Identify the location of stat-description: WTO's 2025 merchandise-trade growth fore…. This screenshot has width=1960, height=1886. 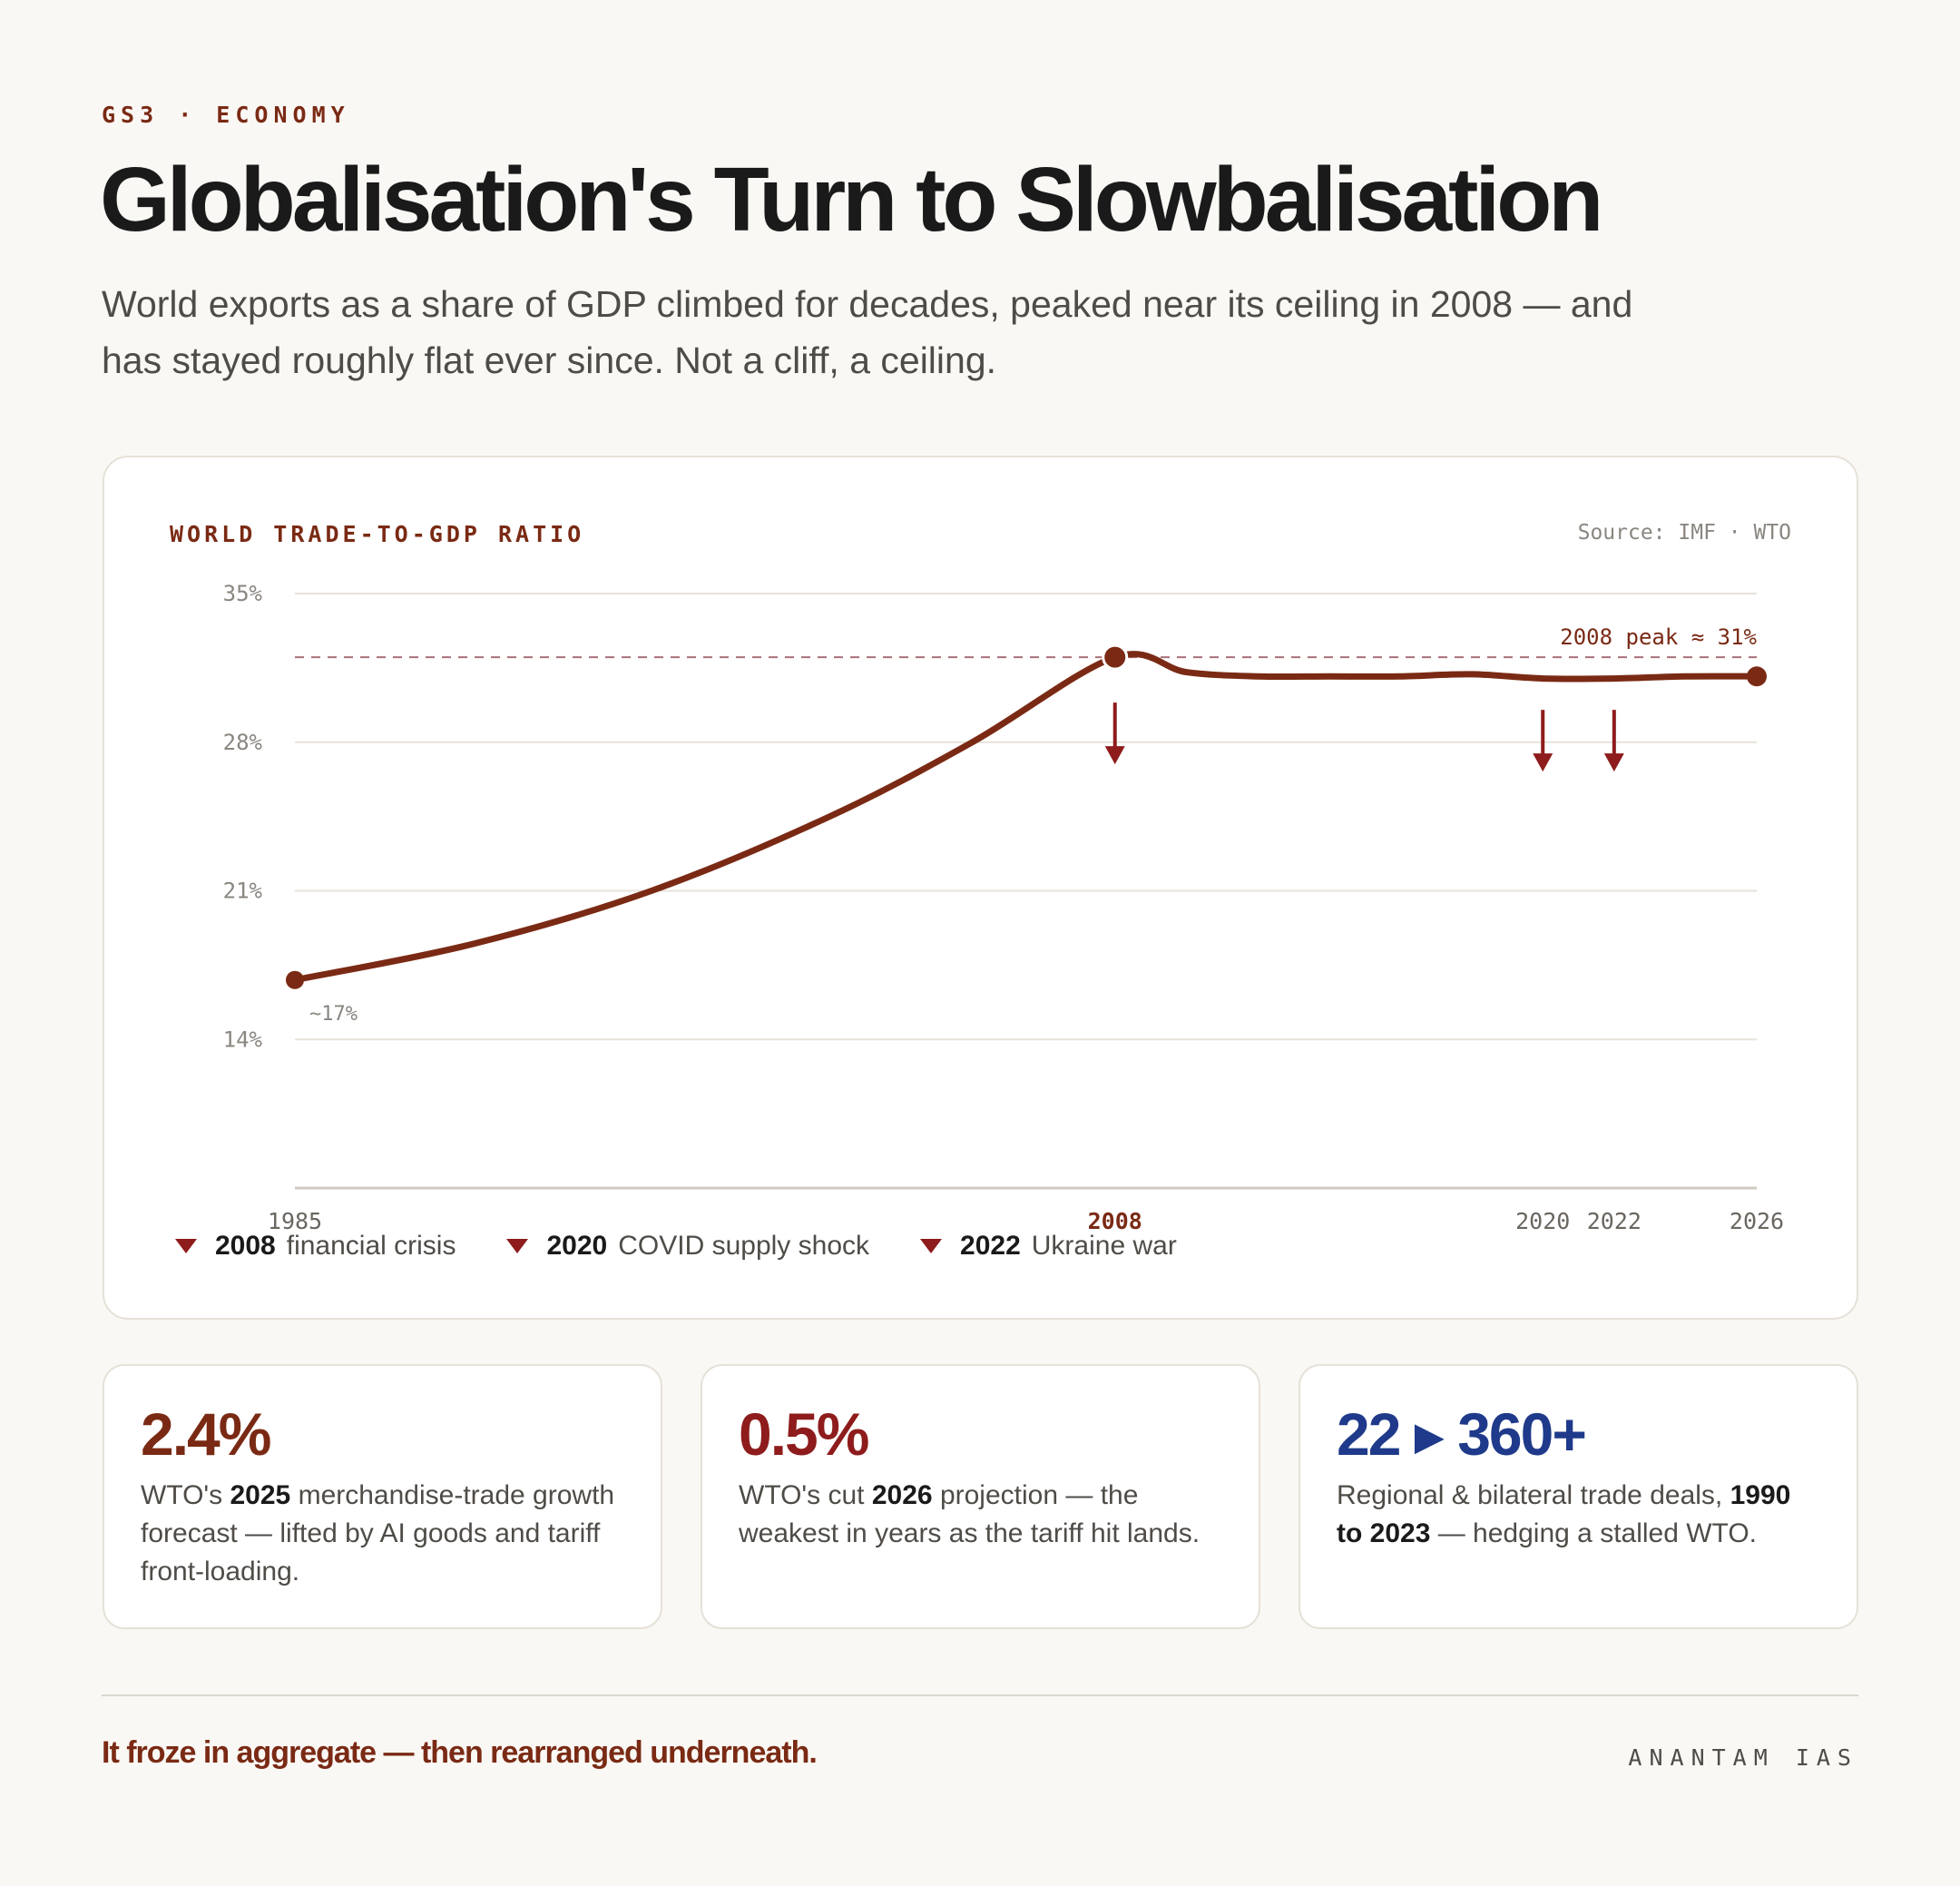
(378, 1533).